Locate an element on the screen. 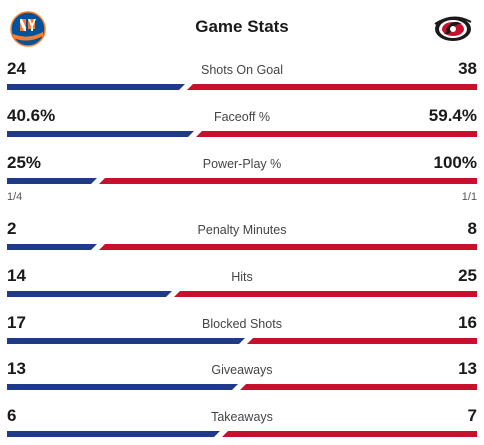  stat-left-value: 13 is located at coordinates (16, 368).